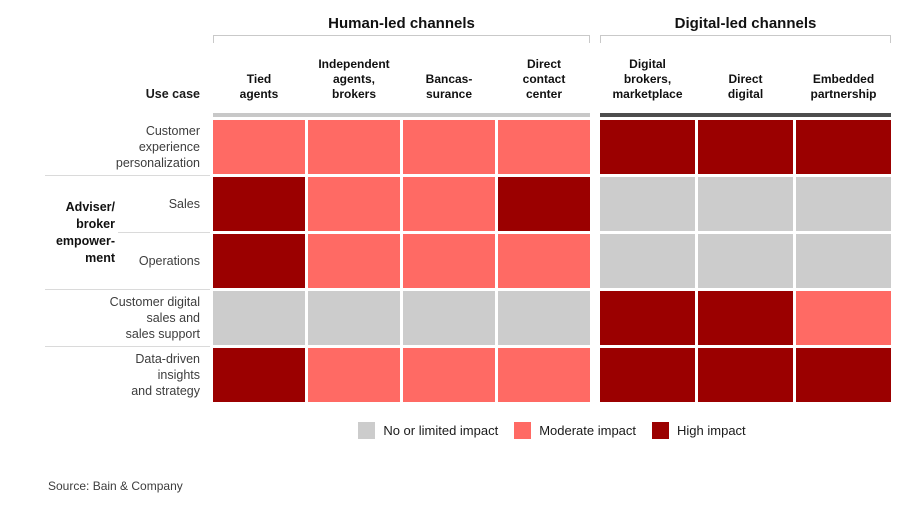 The image size is (919, 507). What do you see at coordinates (843, 86) in the screenshot?
I see `column-header: Embedded partnership` at bounding box center [843, 86].